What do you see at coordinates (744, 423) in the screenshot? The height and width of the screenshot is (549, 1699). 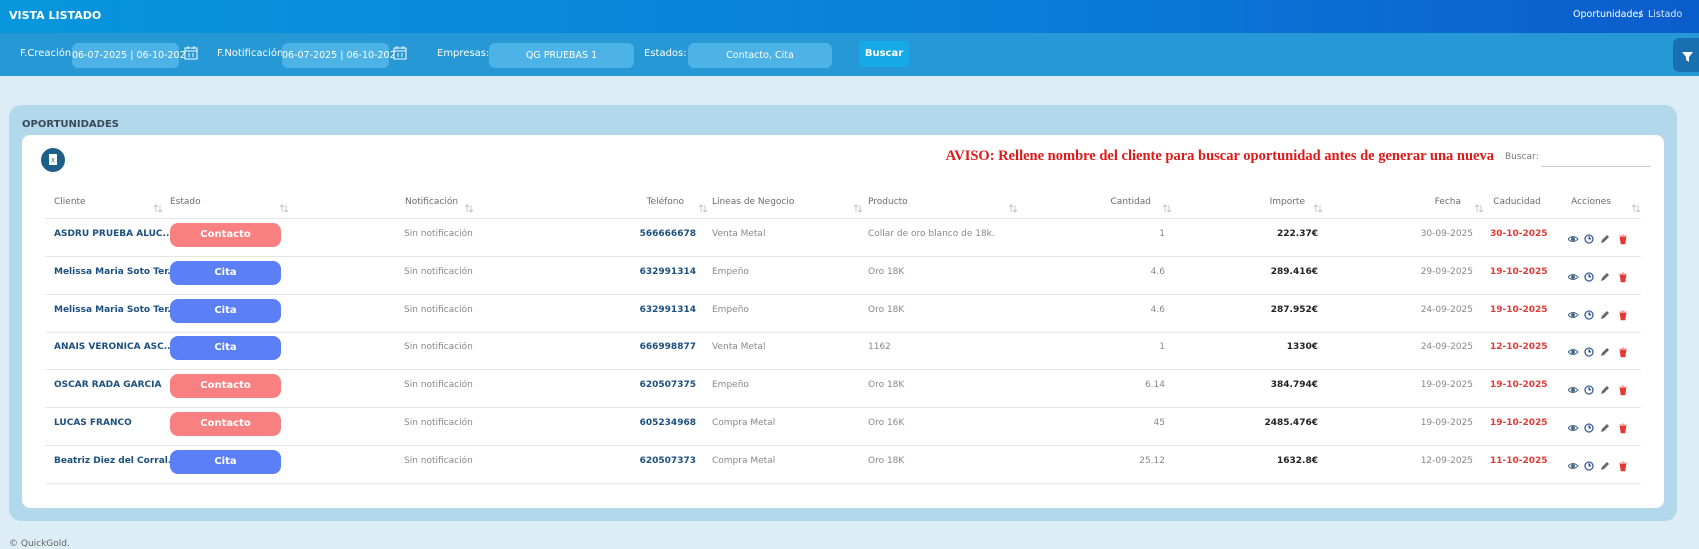 I see `business-line: Compra Metal` at bounding box center [744, 423].